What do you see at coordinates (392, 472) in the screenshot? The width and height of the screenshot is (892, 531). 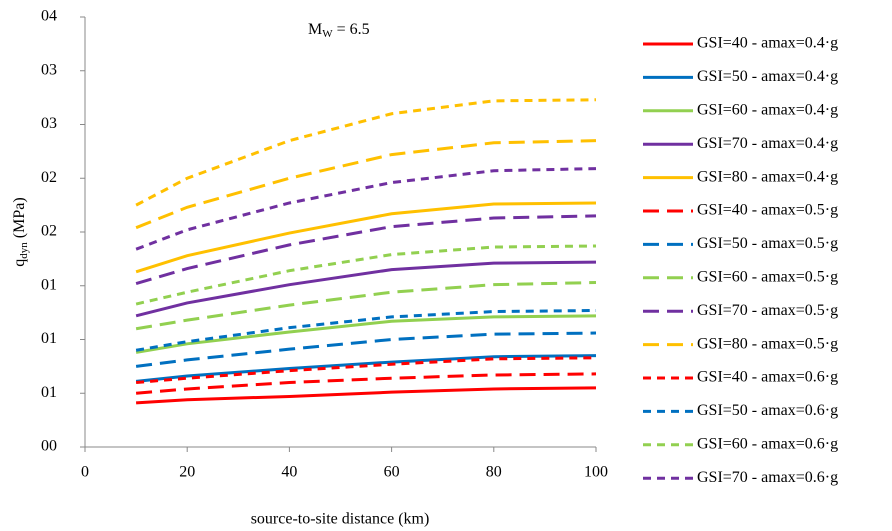 I see `x-tick-label: 60` at bounding box center [392, 472].